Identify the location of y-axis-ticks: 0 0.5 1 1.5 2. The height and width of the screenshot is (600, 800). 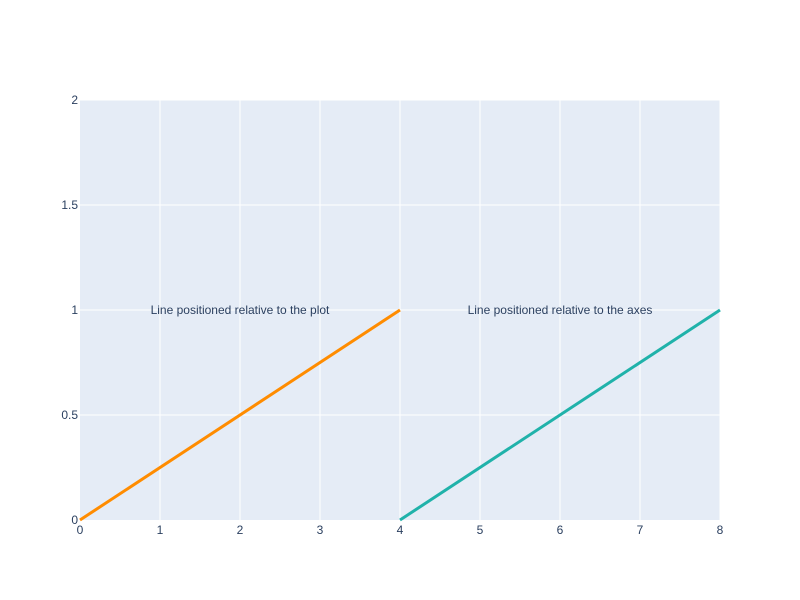
(69, 310).